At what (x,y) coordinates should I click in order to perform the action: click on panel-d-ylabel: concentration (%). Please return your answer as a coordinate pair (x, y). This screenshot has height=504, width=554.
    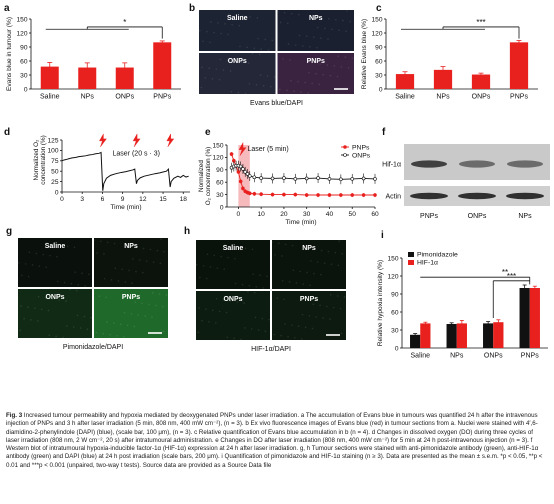
    Looking at the image, I should click on (43, 159).